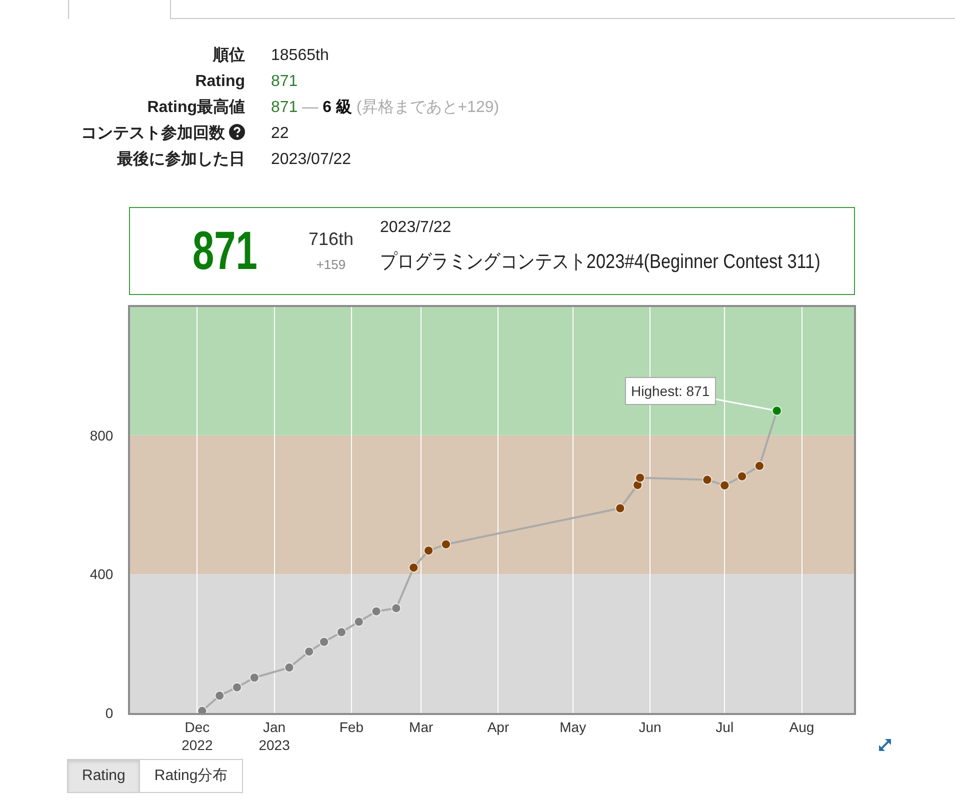  I want to click on x-tick-label: Mar, so click(421, 726).